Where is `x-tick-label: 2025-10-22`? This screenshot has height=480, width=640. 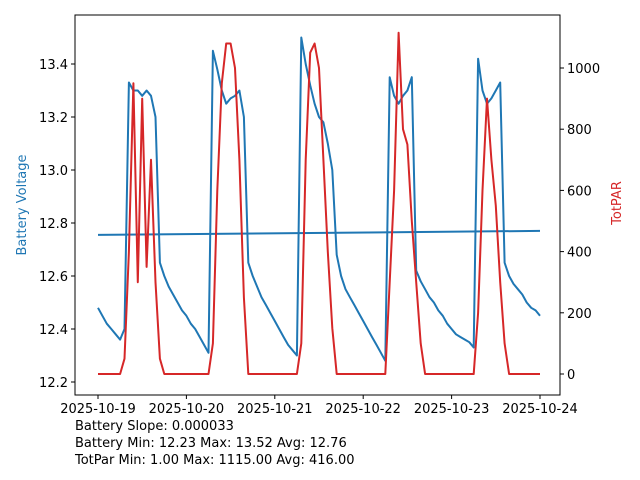
x-tick-label: 2025-10-22 is located at coordinates (363, 409).